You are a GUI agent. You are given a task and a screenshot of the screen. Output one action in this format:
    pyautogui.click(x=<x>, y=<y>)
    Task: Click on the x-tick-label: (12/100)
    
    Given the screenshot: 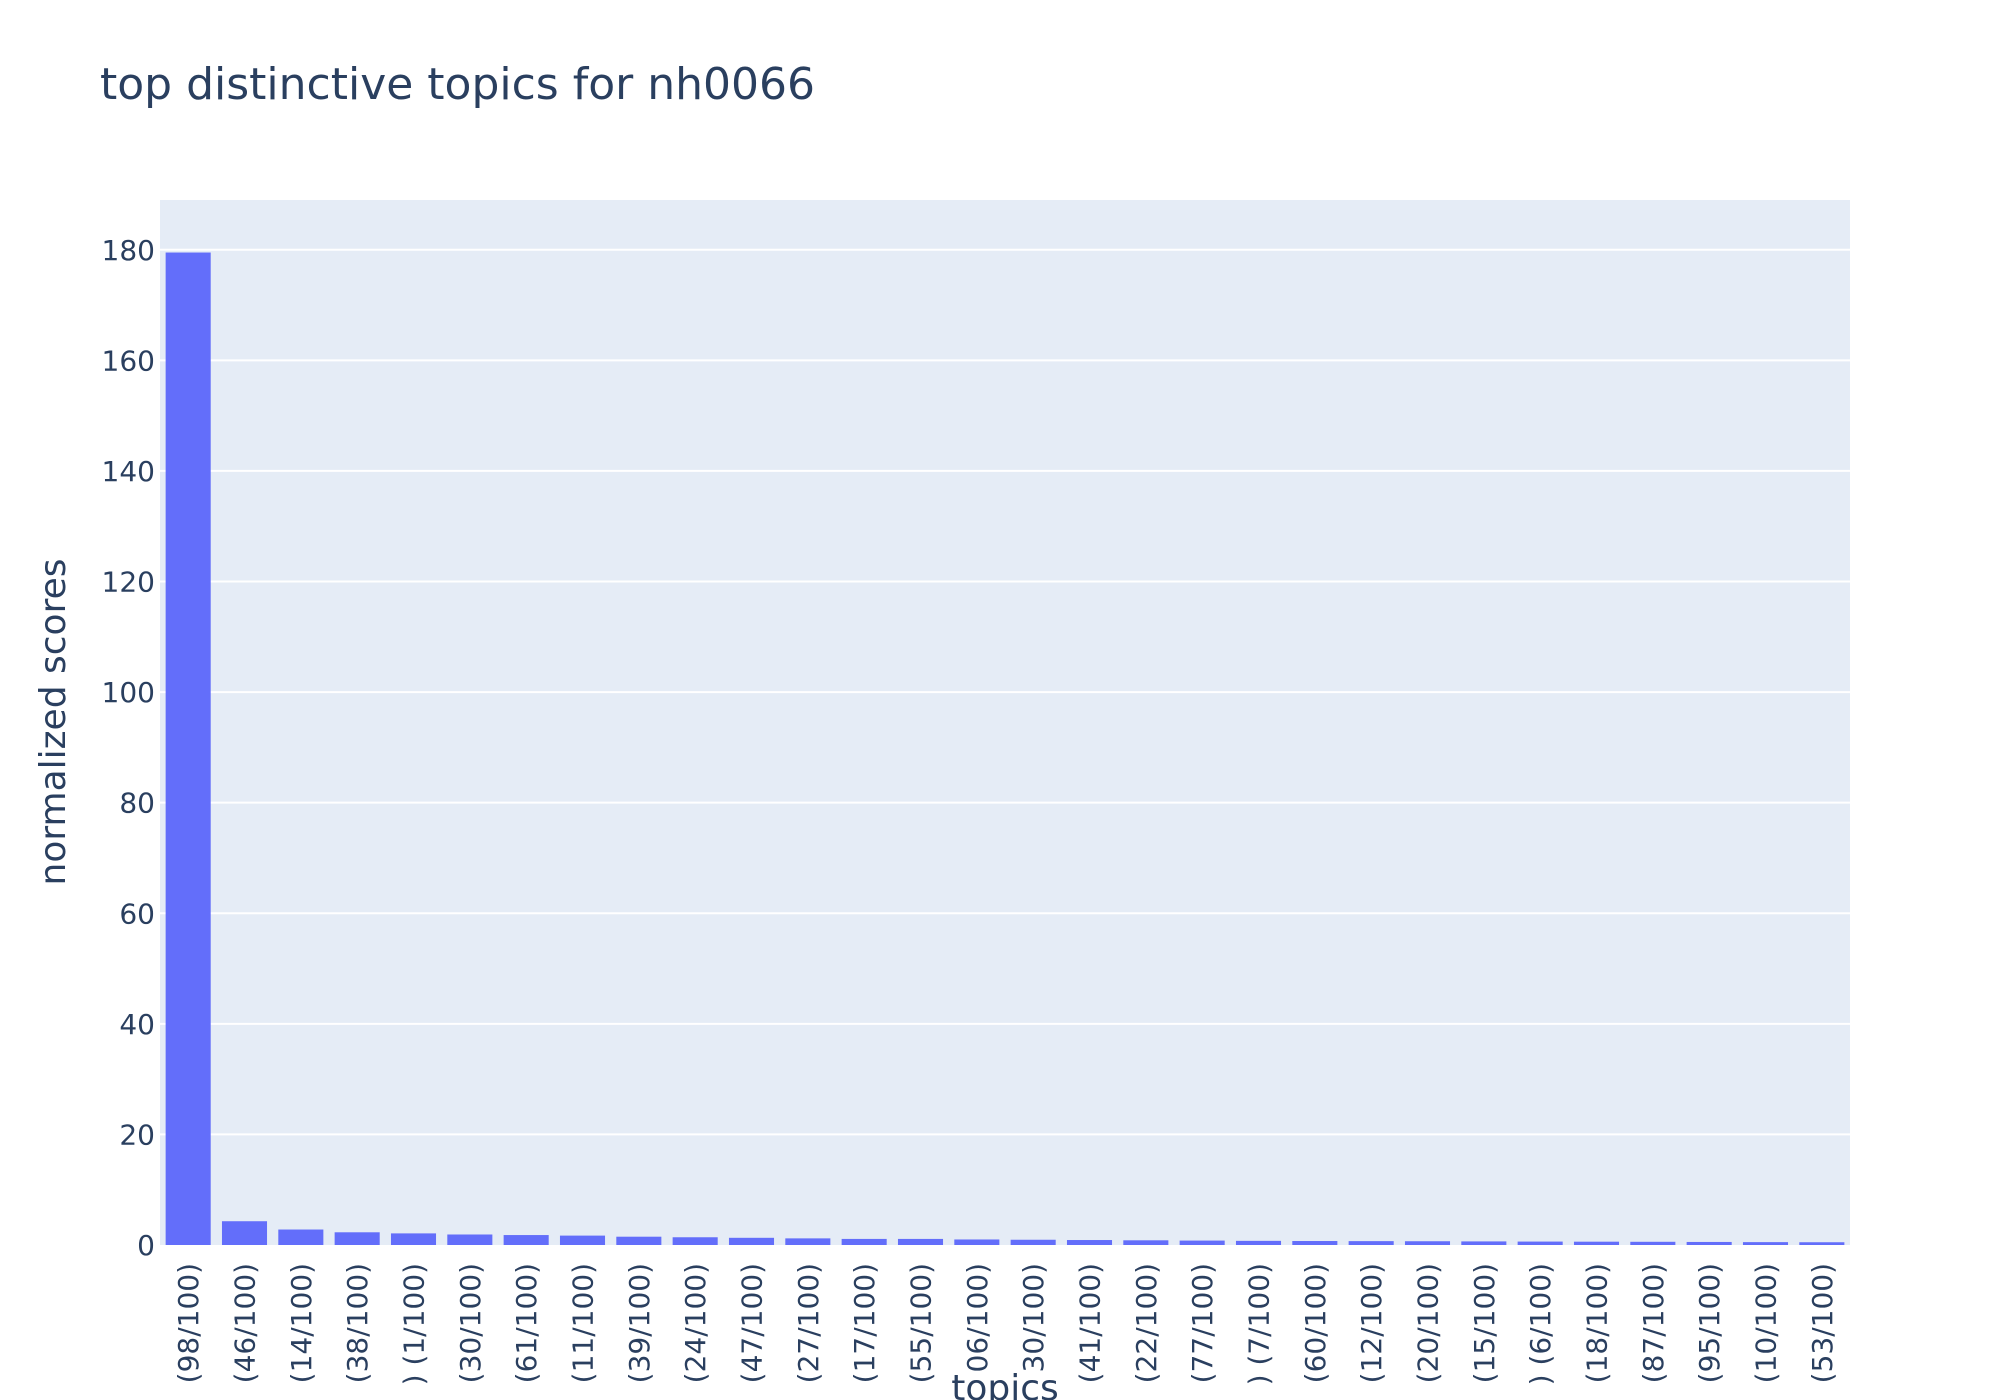 What is the action you would take?
    pyautogui.click(x=1371, y=1323)
    